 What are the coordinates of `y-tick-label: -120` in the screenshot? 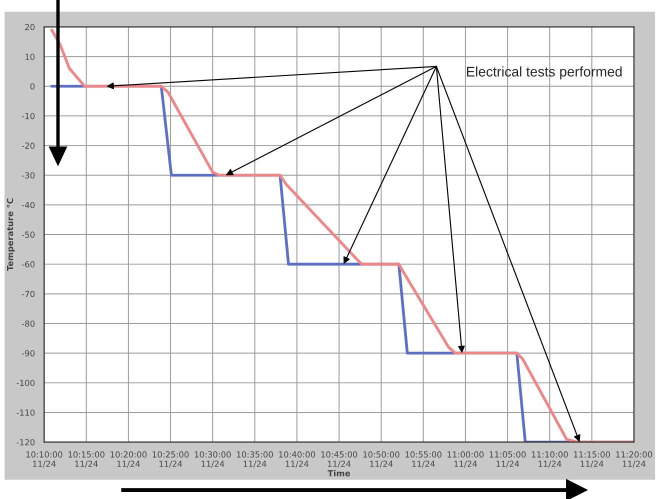 It's located at (25, 442).